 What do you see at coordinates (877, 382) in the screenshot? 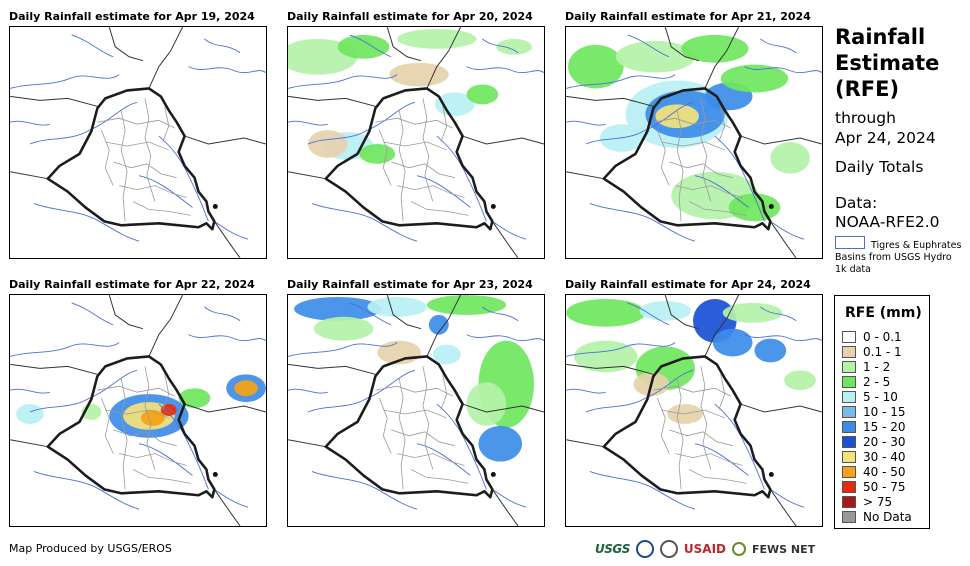
I see `legend-label: 2 - 5` at bounding box center [877, 382].